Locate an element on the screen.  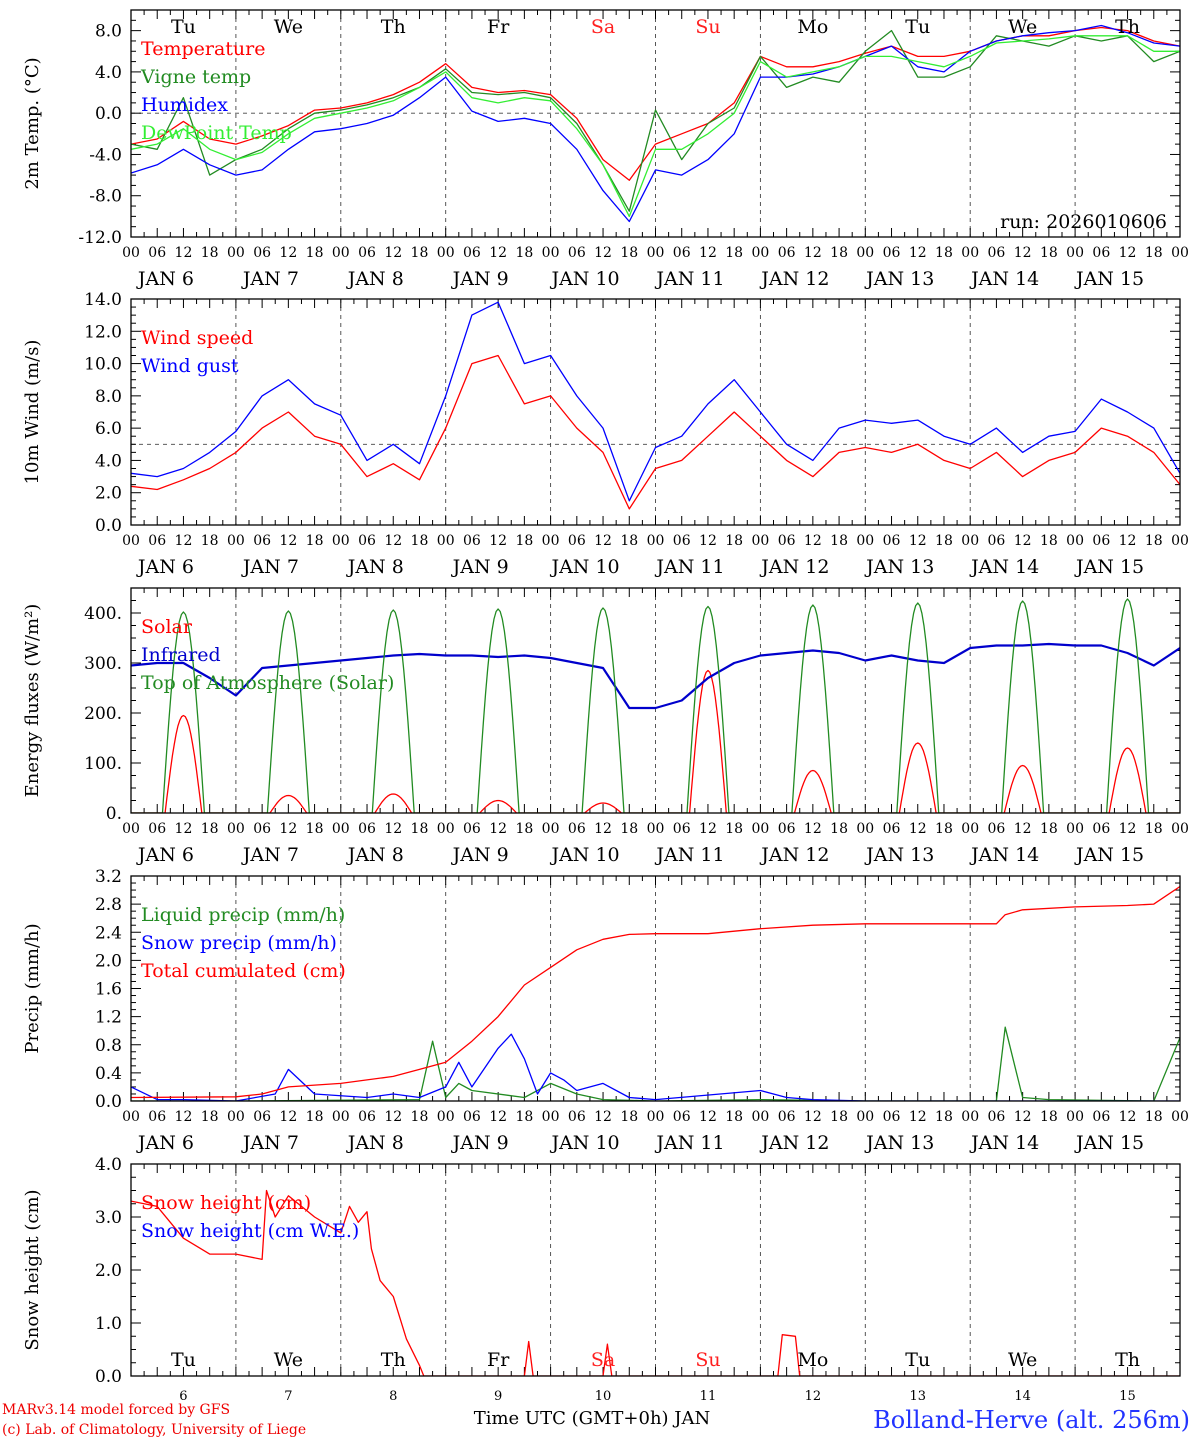
weekday-label: Fr is located at coordinates (498, 27).